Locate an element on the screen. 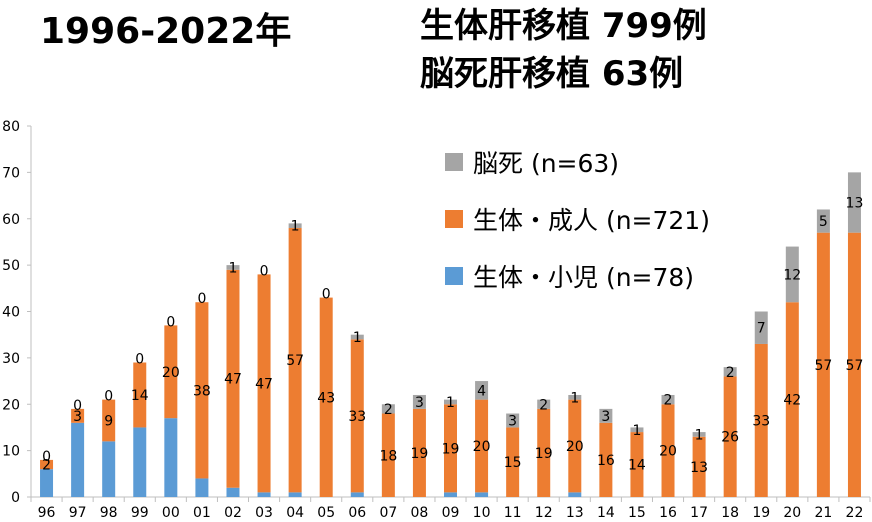 This screenshot has width=872, height=522. x-tick-label: 17 is located at coordinates (699, 513).